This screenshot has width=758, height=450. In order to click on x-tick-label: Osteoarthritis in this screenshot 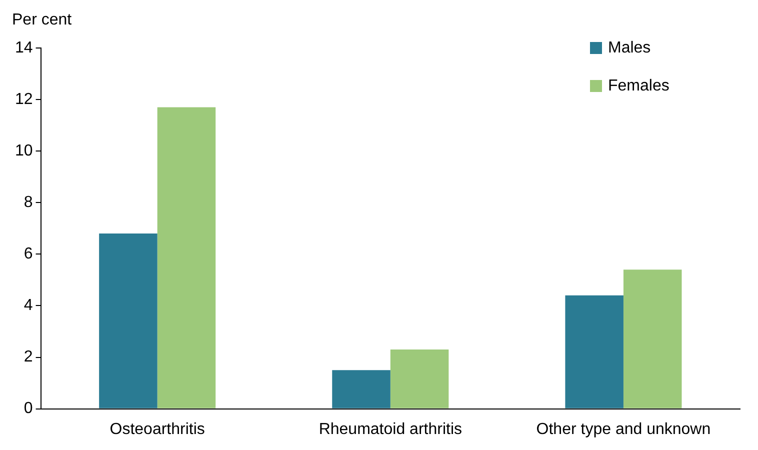, I will do `click(157, 429)`.